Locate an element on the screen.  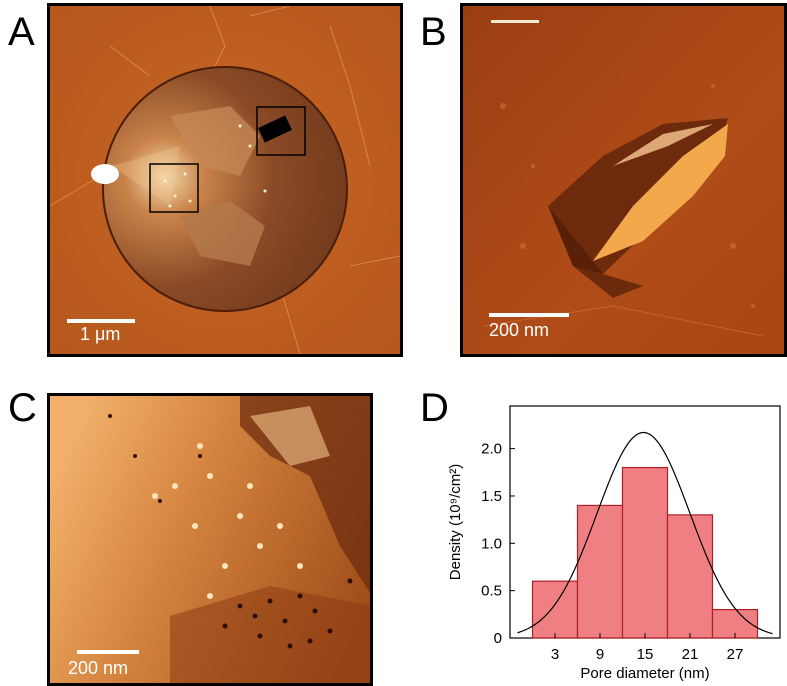
y-tick-label-2: 0.5 is located at coordinates (491, 591).